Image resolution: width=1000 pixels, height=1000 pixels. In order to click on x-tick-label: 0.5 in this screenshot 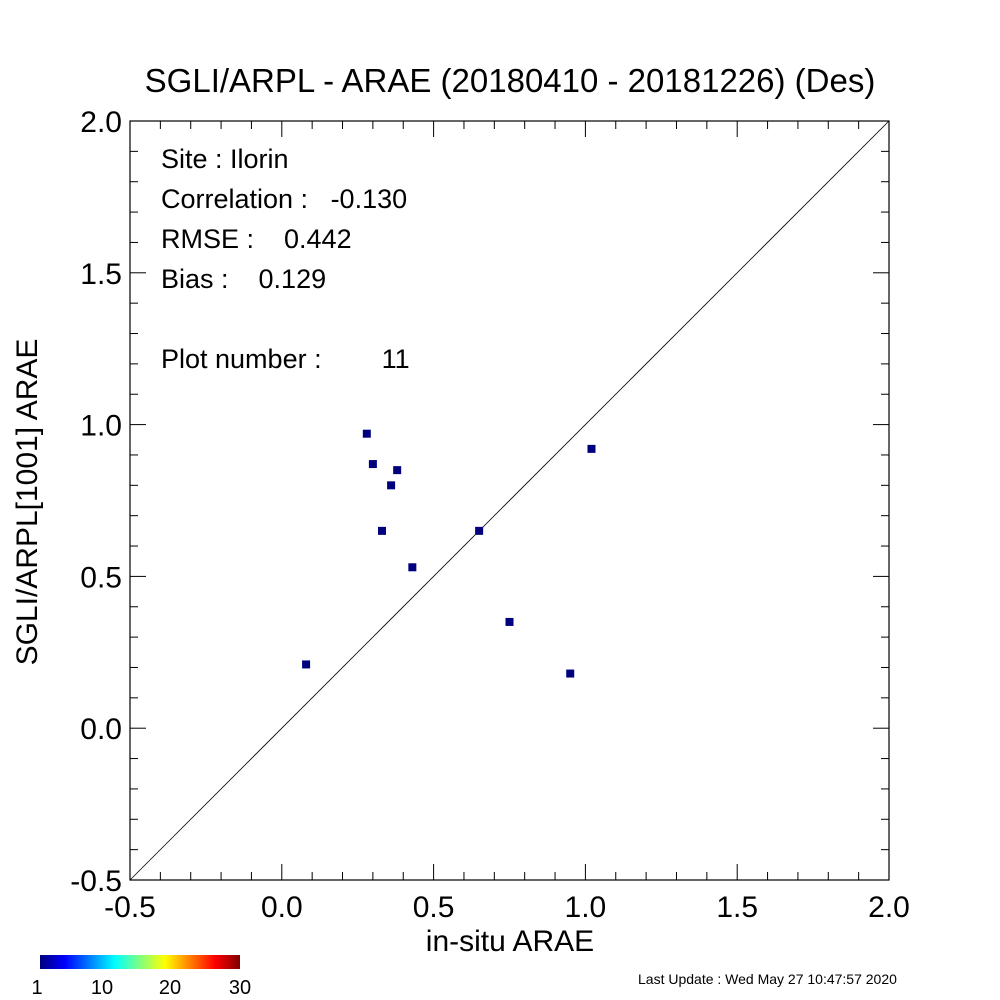, I will do `click(434, 907)`.